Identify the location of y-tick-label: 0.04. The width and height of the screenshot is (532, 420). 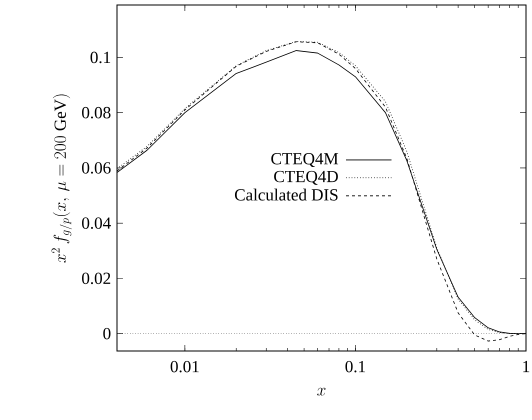
(96, 223).